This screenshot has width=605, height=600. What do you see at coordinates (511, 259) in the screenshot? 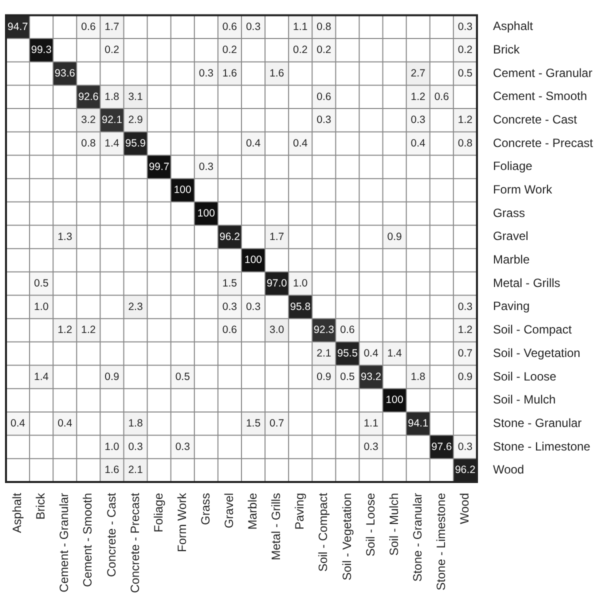
I see `y-tick-label: Marble` at bounding box center [511, 259].